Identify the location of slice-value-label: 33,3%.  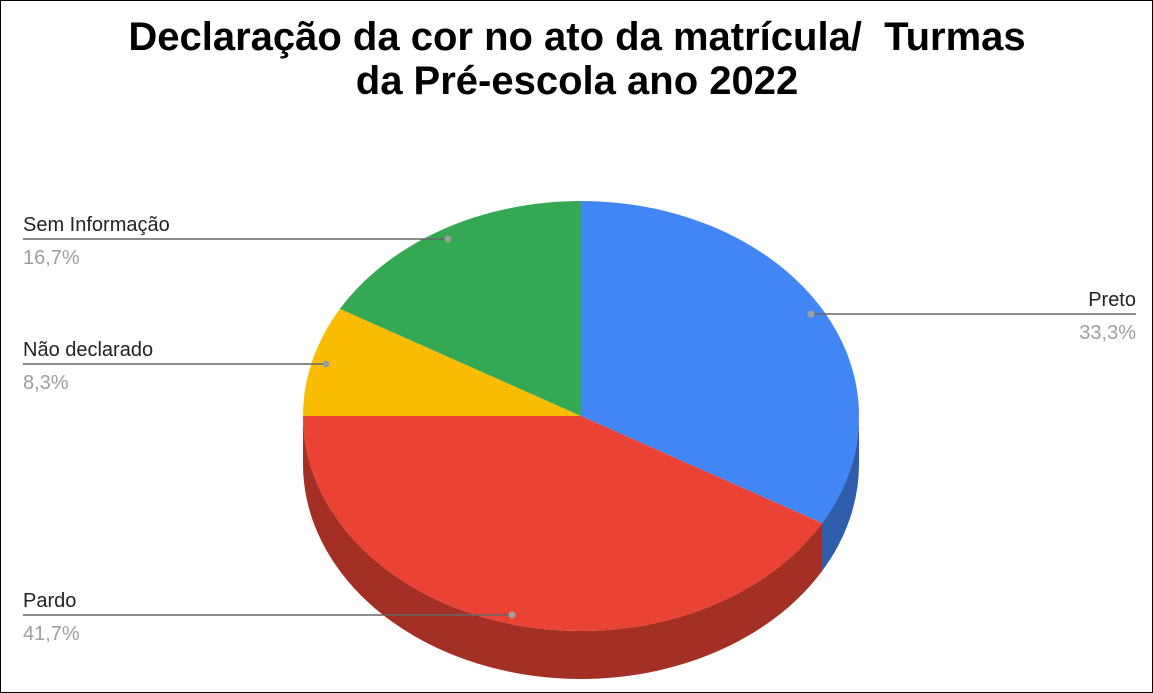
(1107, 333).